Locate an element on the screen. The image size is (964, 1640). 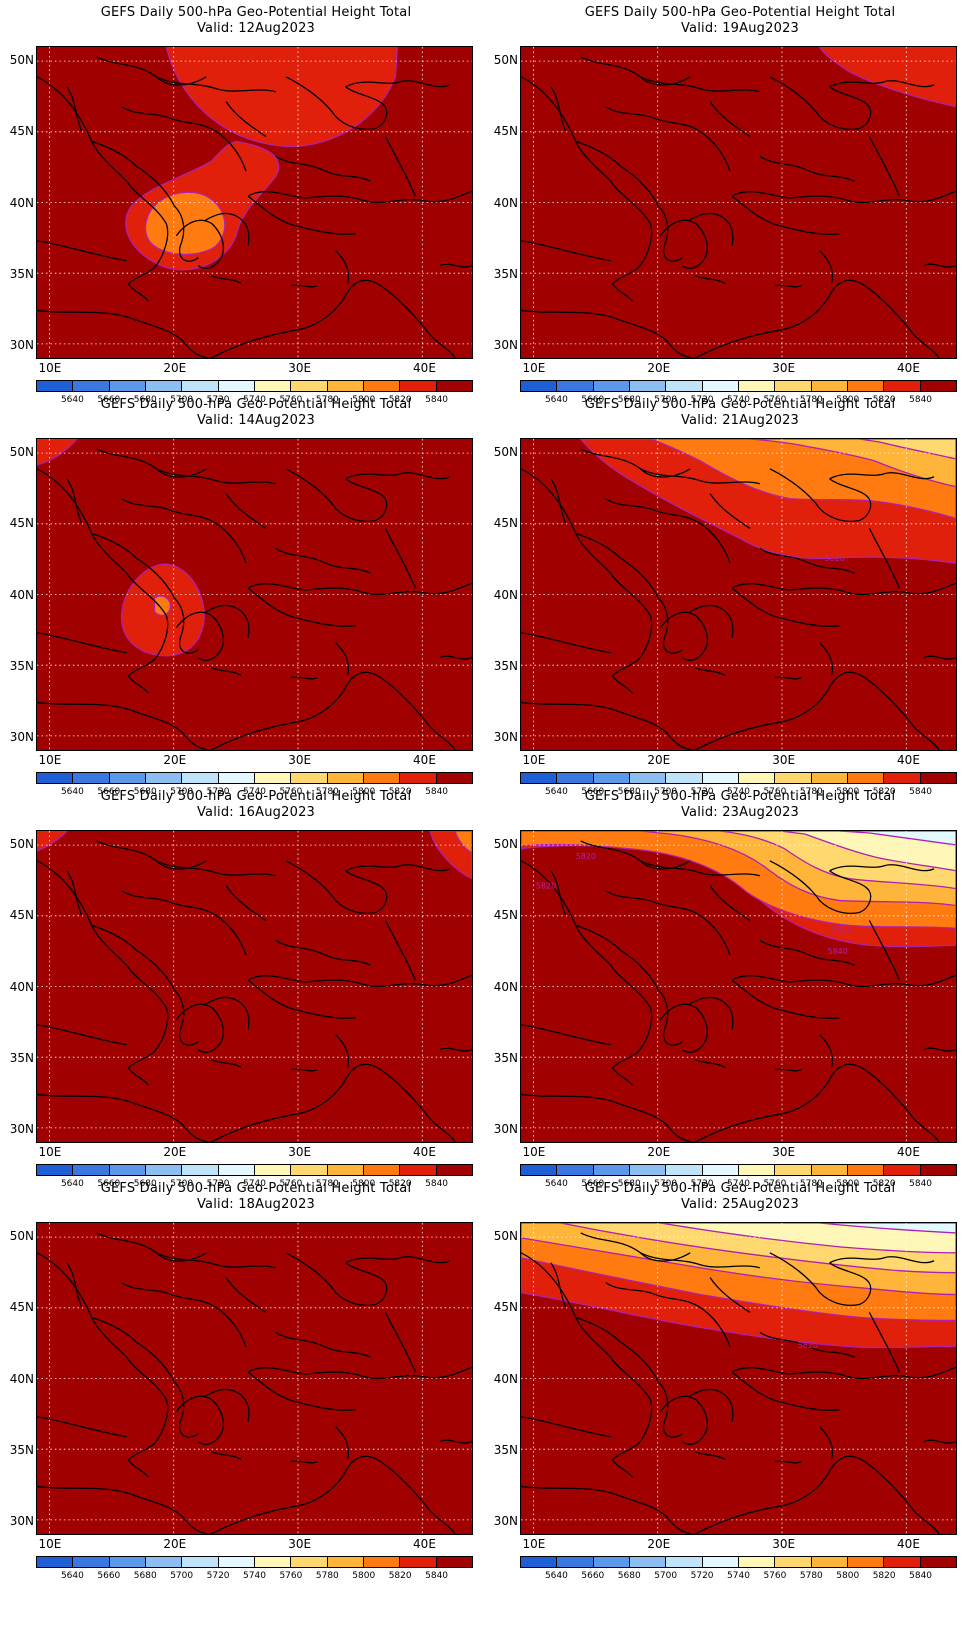
colorbar-label: 5760 is located at coordinates (291, 400).